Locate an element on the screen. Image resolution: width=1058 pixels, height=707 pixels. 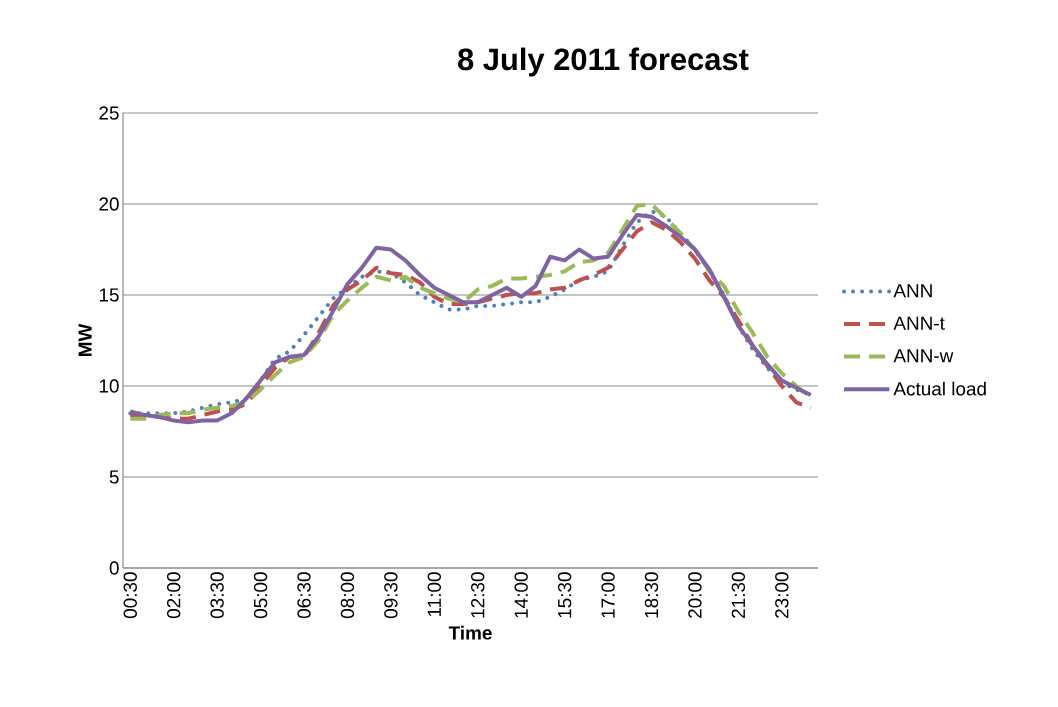
x-tick-label: 23:00 is located at coordinates (782, 595).